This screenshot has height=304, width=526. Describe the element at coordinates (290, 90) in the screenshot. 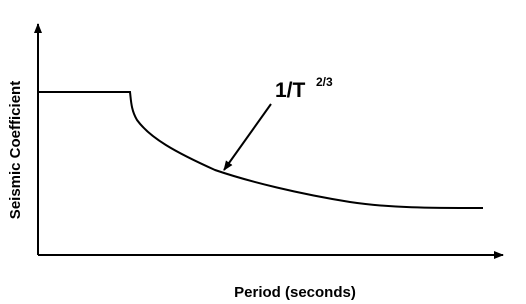

I see `annotation-text: 1/T` at that location.